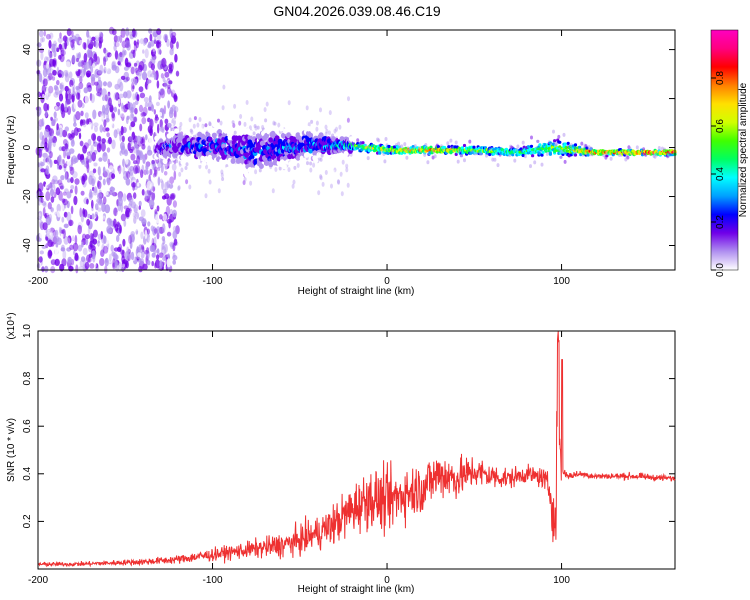  What do you see at coordinates (387, 580) in the screenshot?
I see `snr-x-tick-label: 0` at bounding box center [387, 580].